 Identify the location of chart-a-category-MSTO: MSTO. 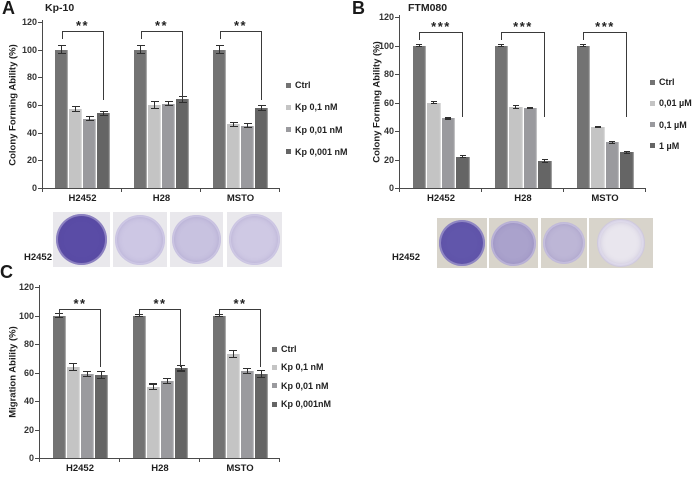
(240, 198).